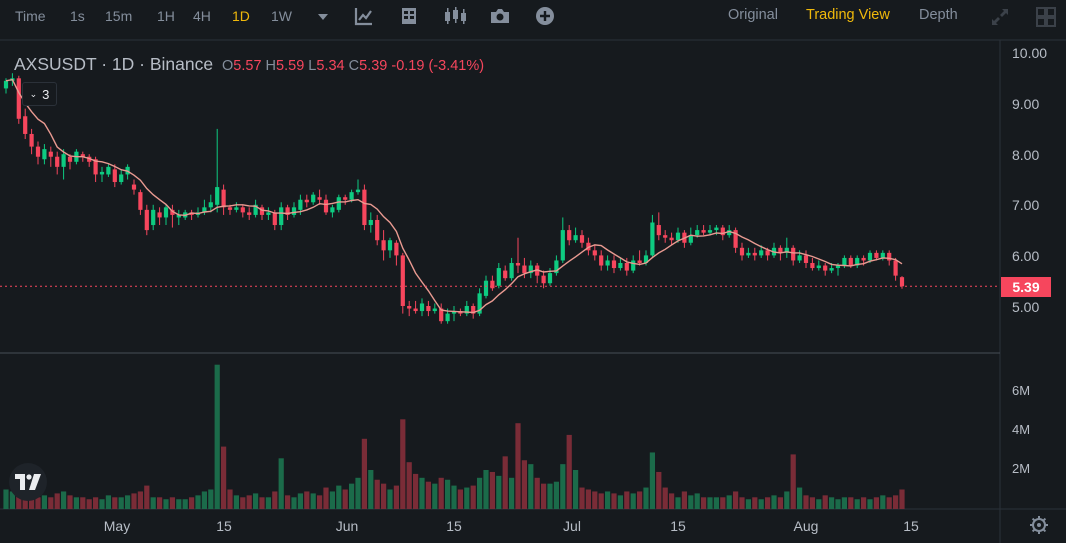  Describe the element at coordinates (55, 64) in the screenshot. I see `symbol-name: AXSUSDT` at that location.